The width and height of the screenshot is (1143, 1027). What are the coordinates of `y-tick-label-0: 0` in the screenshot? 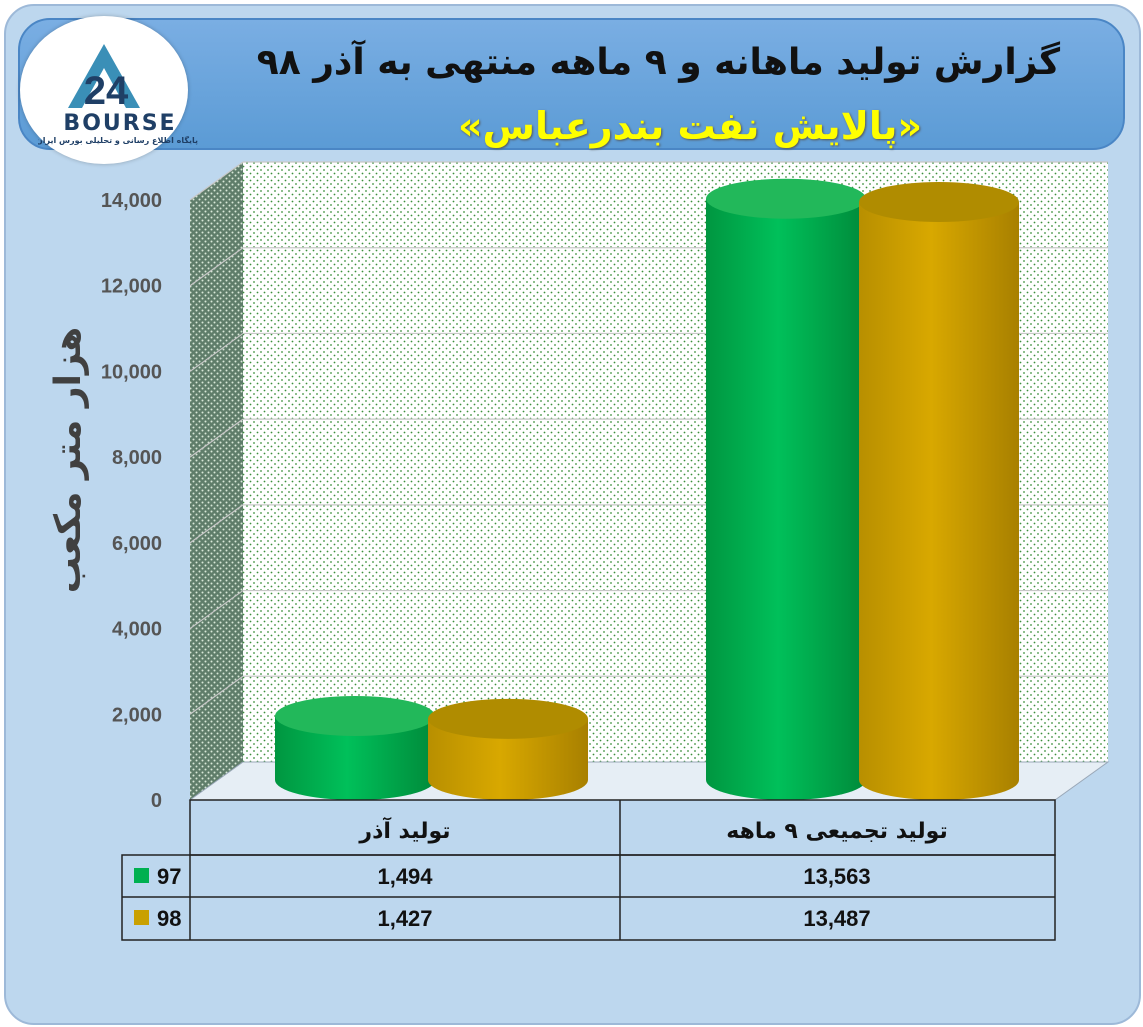 It's located at (156, 801).